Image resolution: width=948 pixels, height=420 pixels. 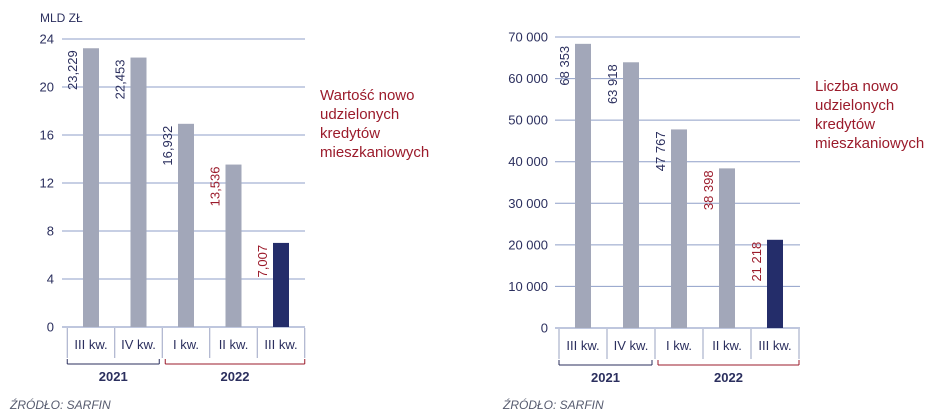 What do you see at coordinates (528, 203) in the screenshot?
I see `y-tick-label: 30 000` at bounding box center [528, 203].